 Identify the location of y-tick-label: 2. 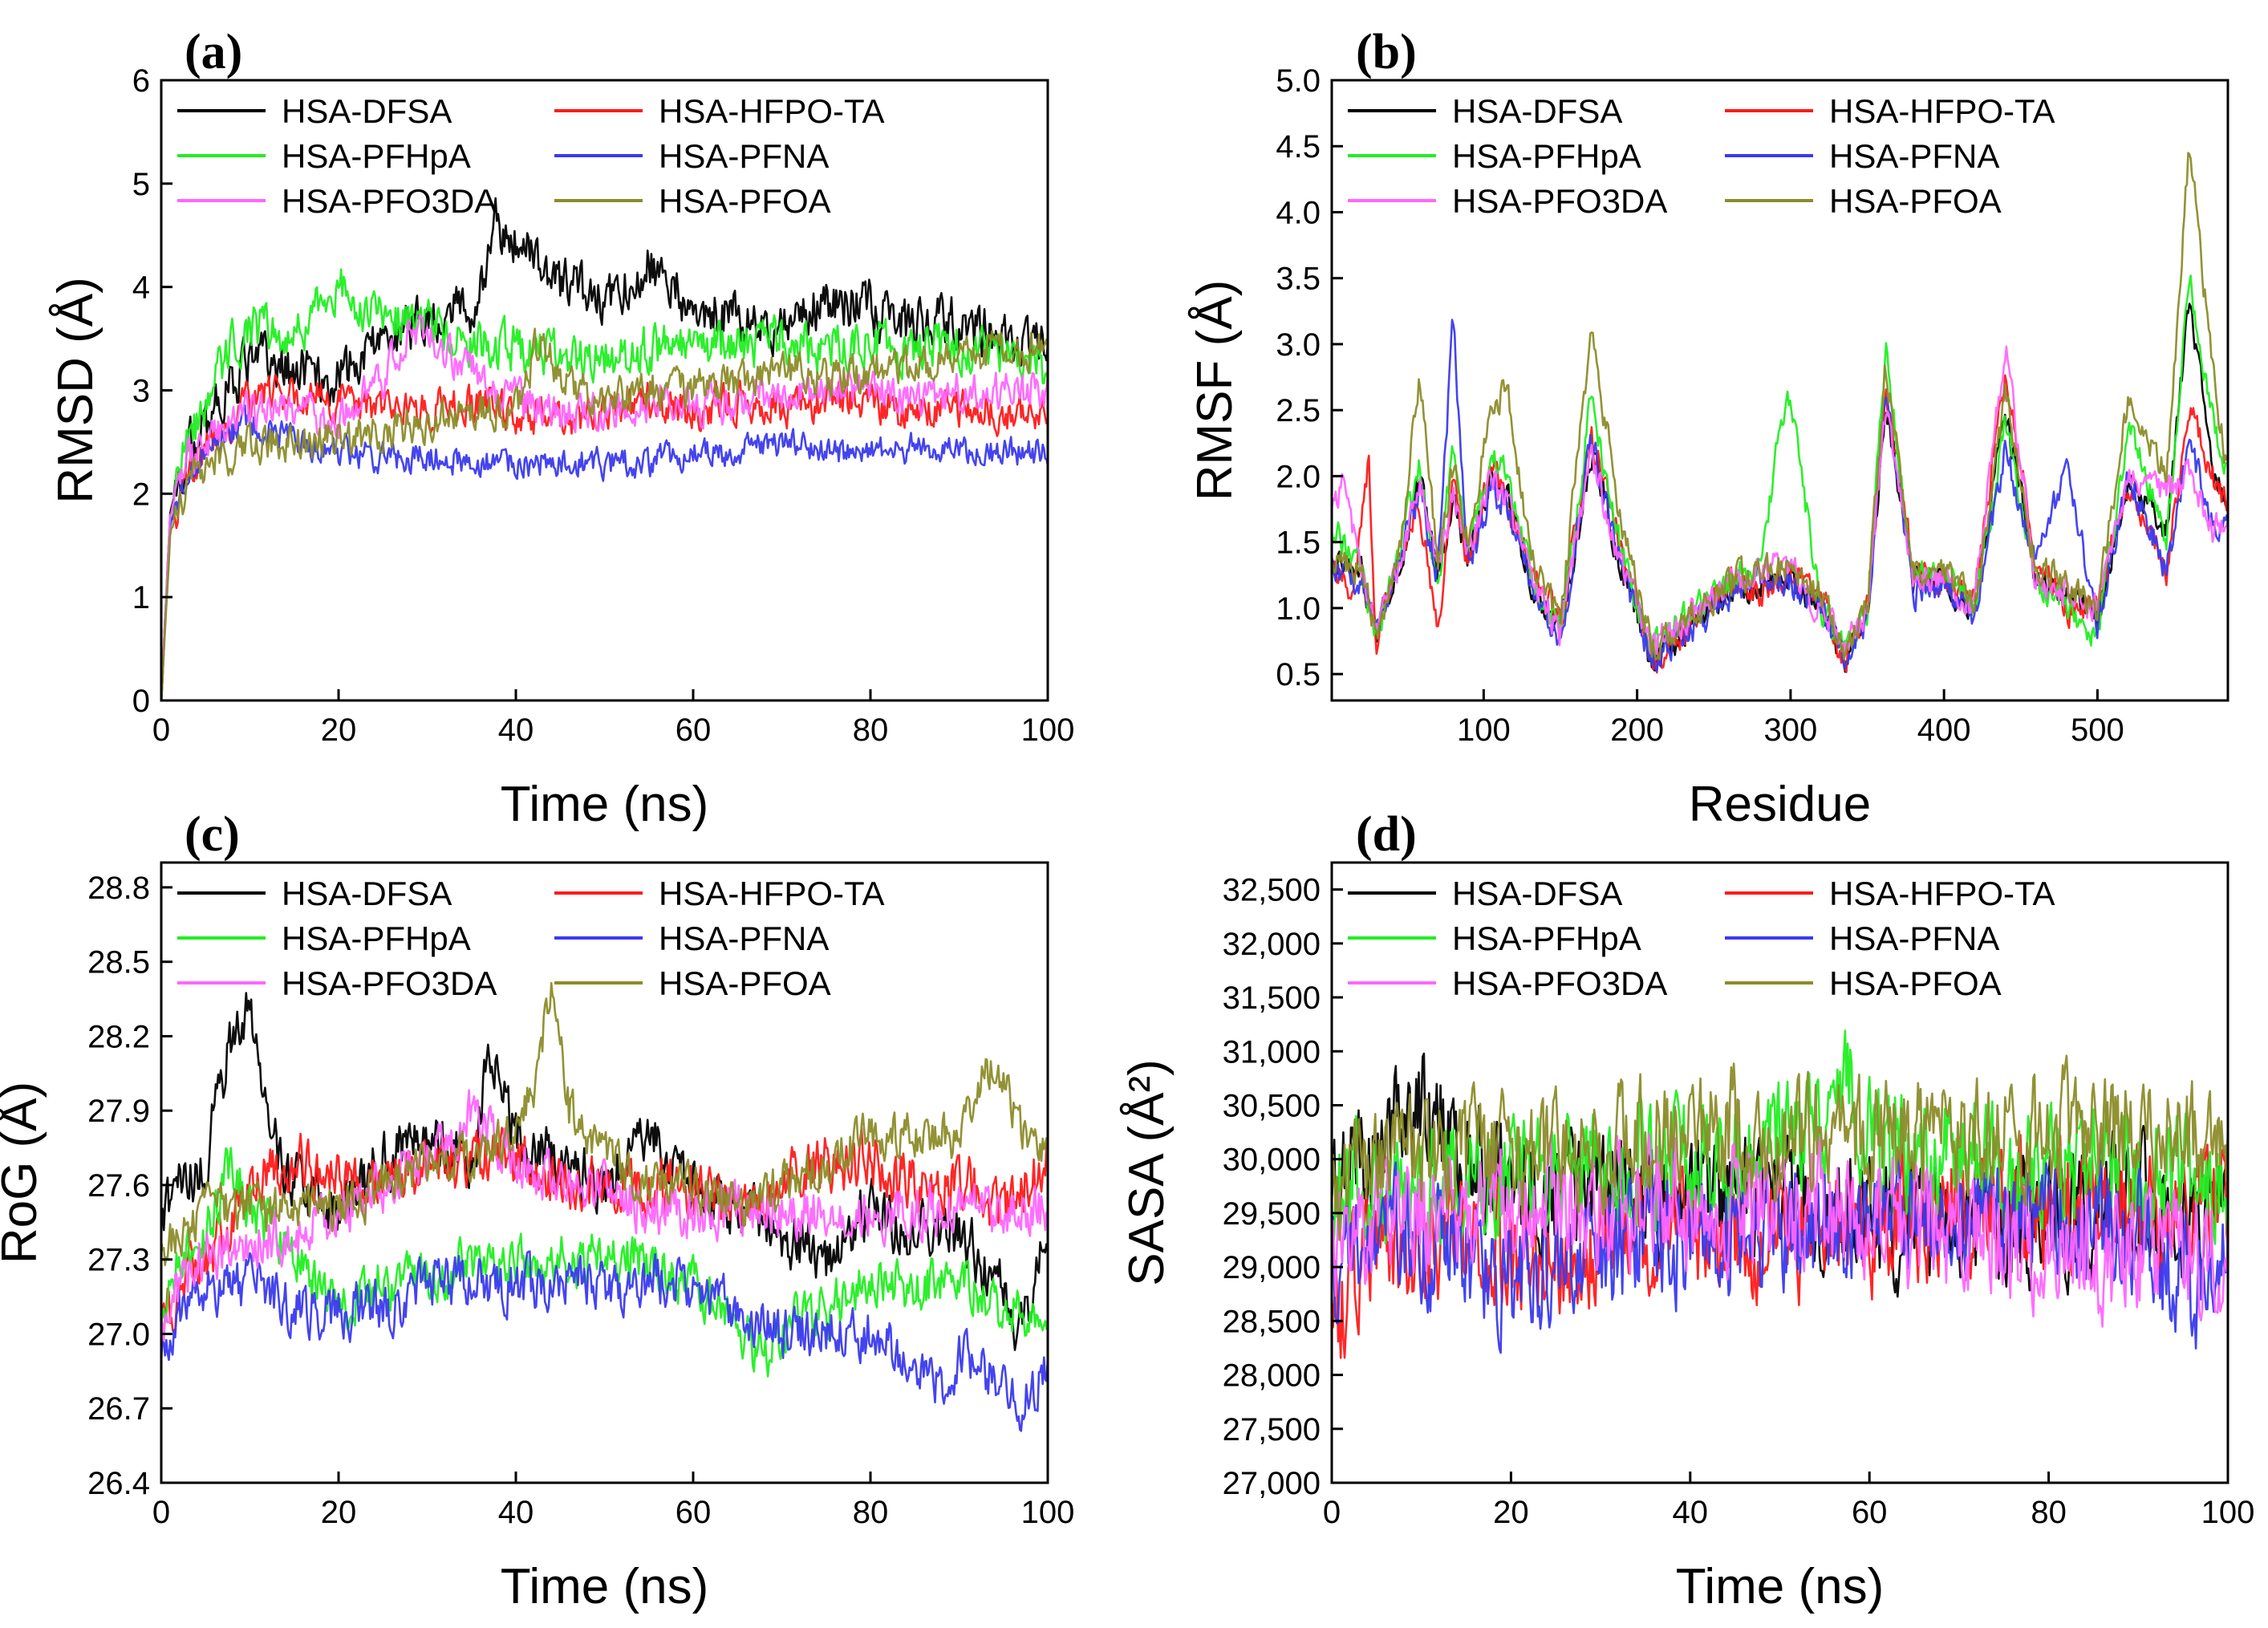
(141, 494).